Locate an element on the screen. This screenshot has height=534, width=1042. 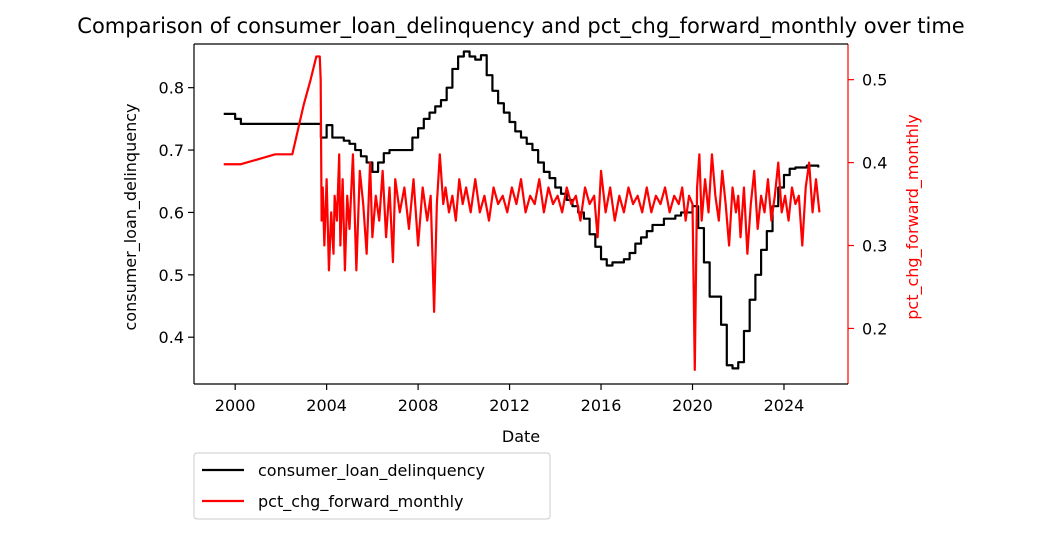
legend-box is located at coordinates (372, 486).